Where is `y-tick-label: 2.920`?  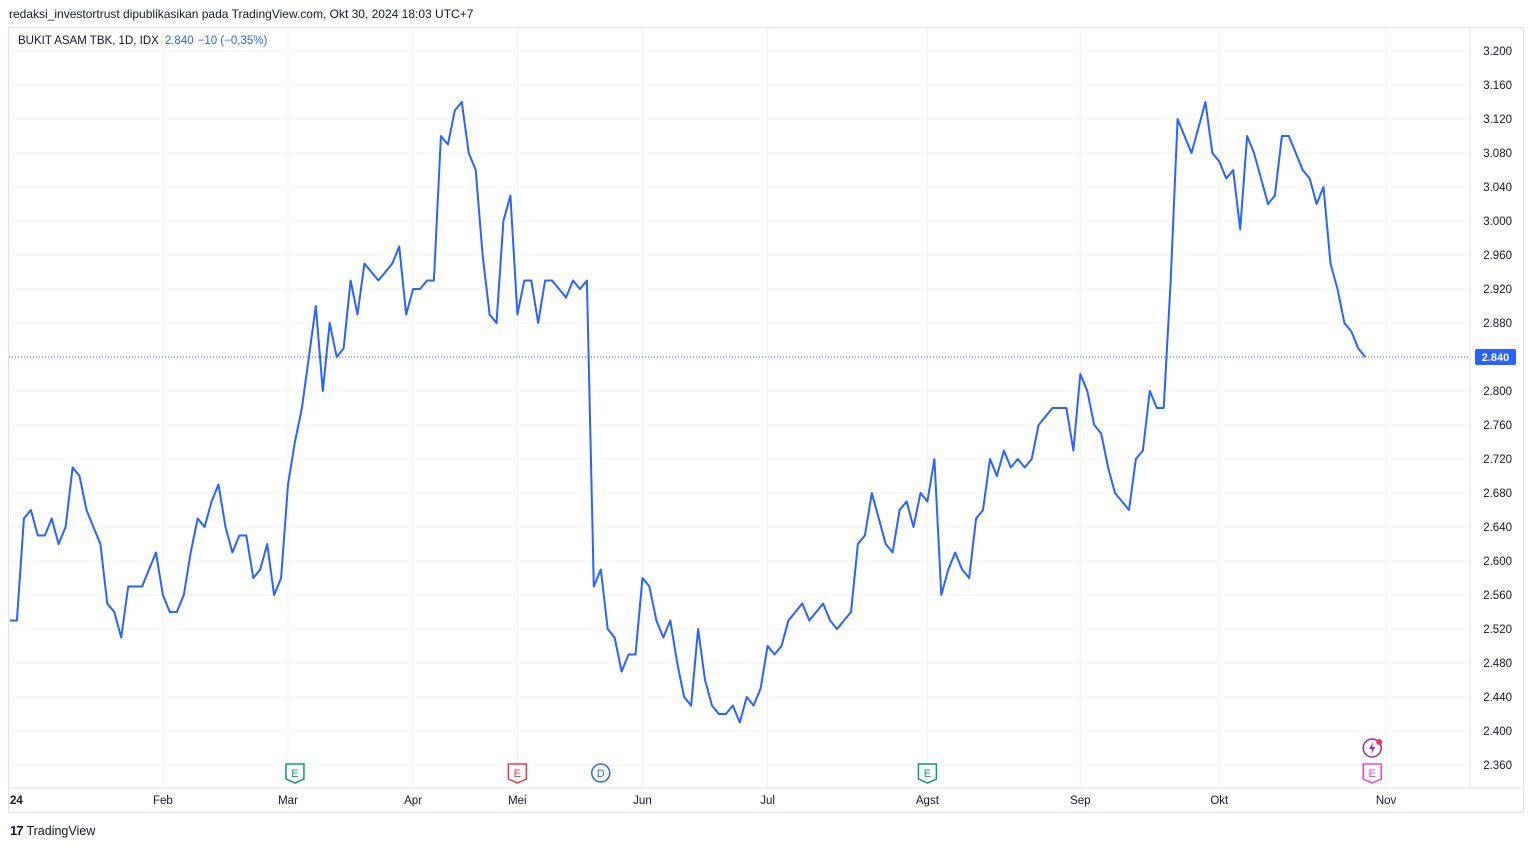
y-tick-label: 2.920 is located at coordinates (1497, 290).